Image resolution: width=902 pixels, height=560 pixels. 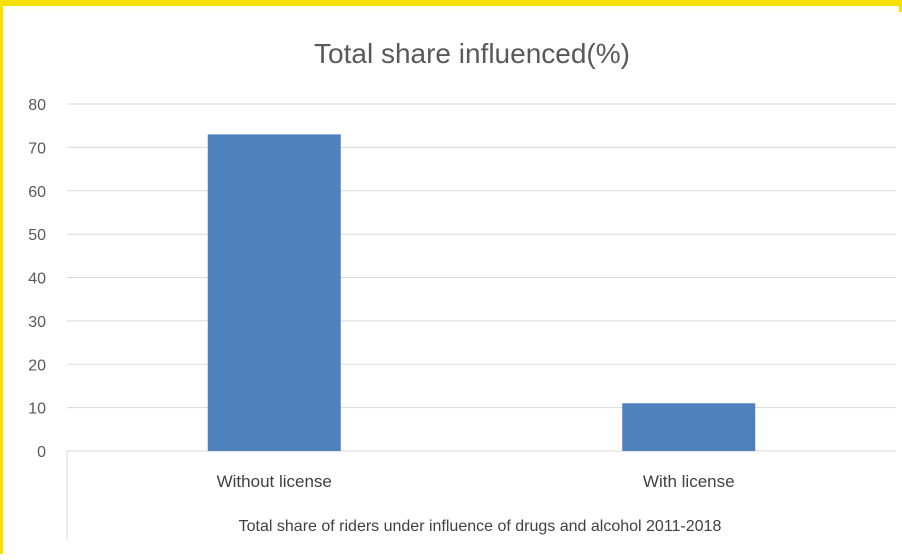 What do you see at coordinates (274, 481) in the screenshot?
I see `category-label: Without license` at bounding box center [274, 481].